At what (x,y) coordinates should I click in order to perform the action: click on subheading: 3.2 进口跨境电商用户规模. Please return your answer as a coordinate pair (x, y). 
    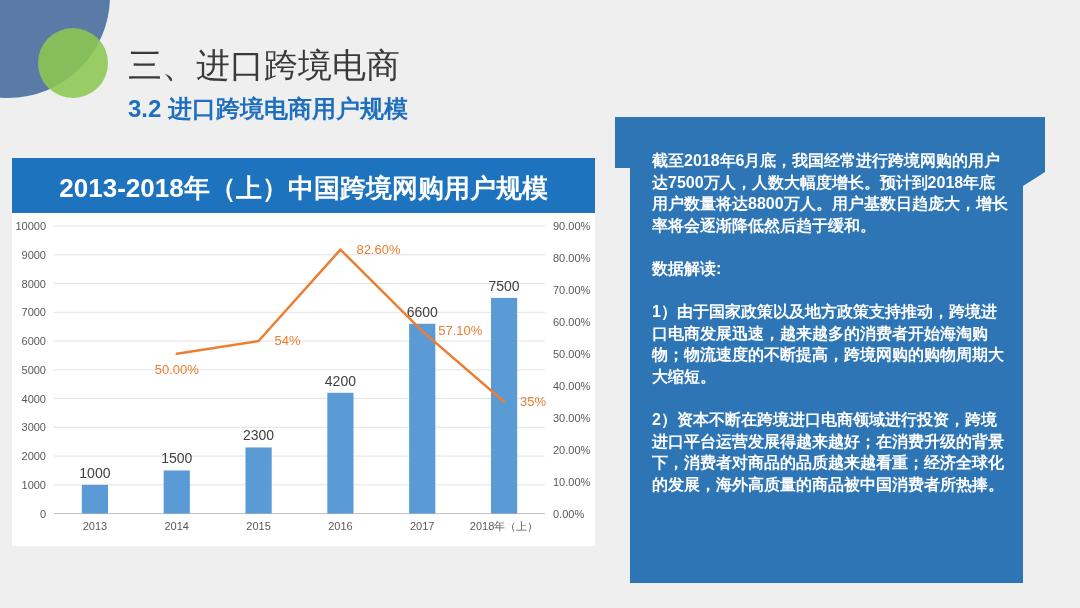
    Looking at the image, I should click on (268, 108).